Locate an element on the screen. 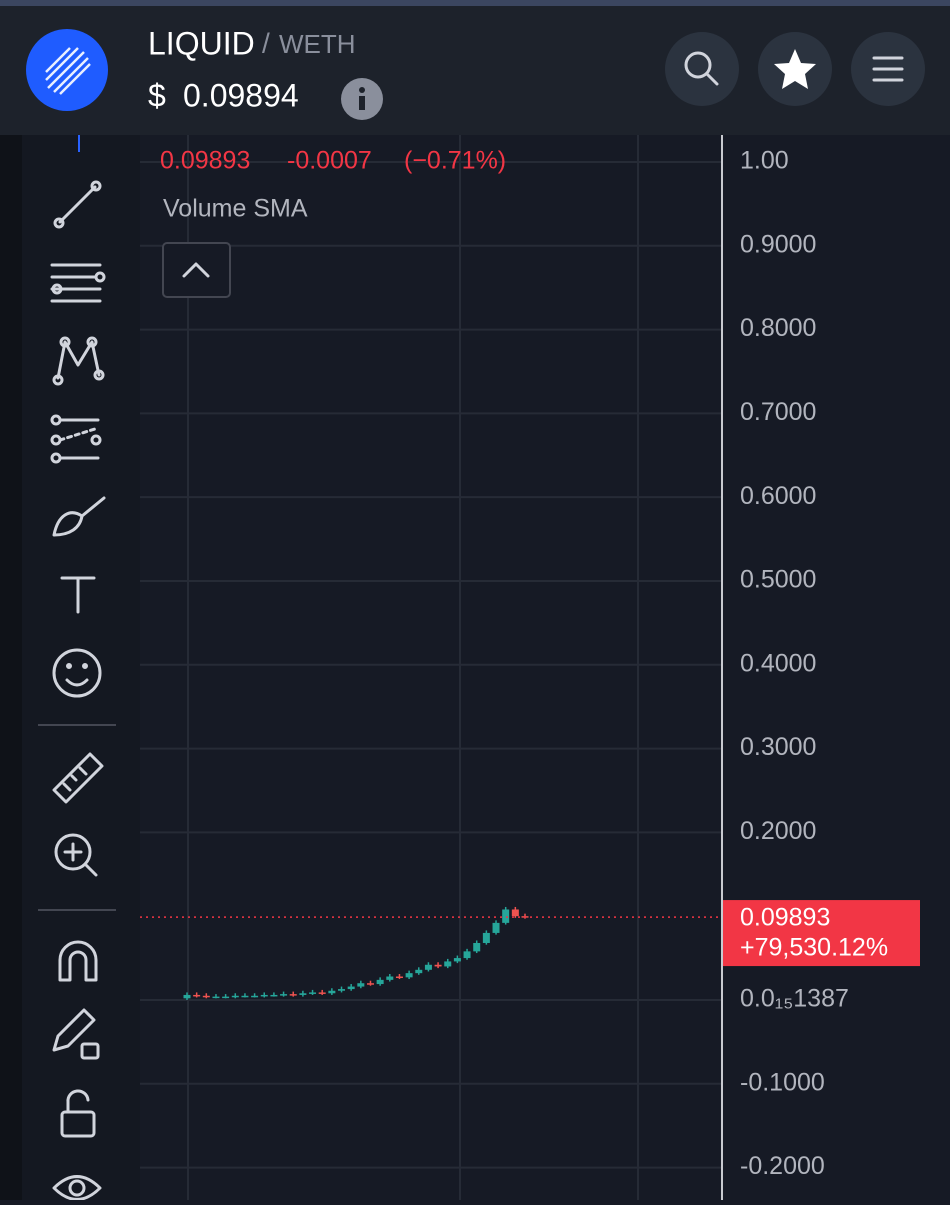 Image resolution: width=950 pixels, height=1205 pixels. legend-indicator: Volume SMA is located at coordinates (235, 209).